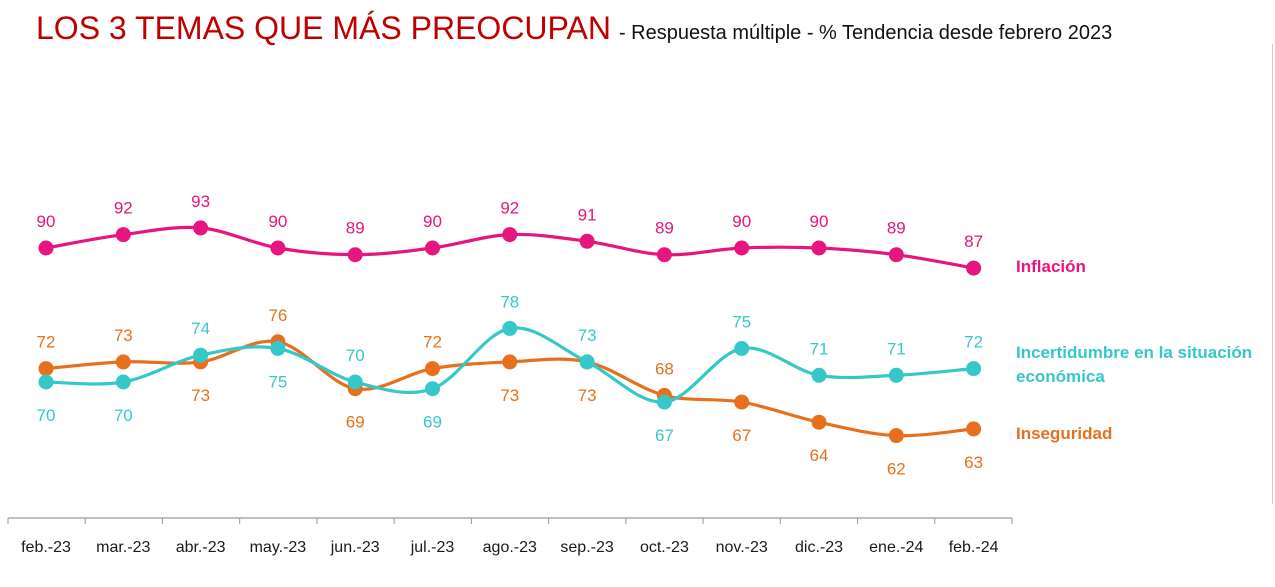  I want to click on data-label-inflacion: 91, so click(587, 214).